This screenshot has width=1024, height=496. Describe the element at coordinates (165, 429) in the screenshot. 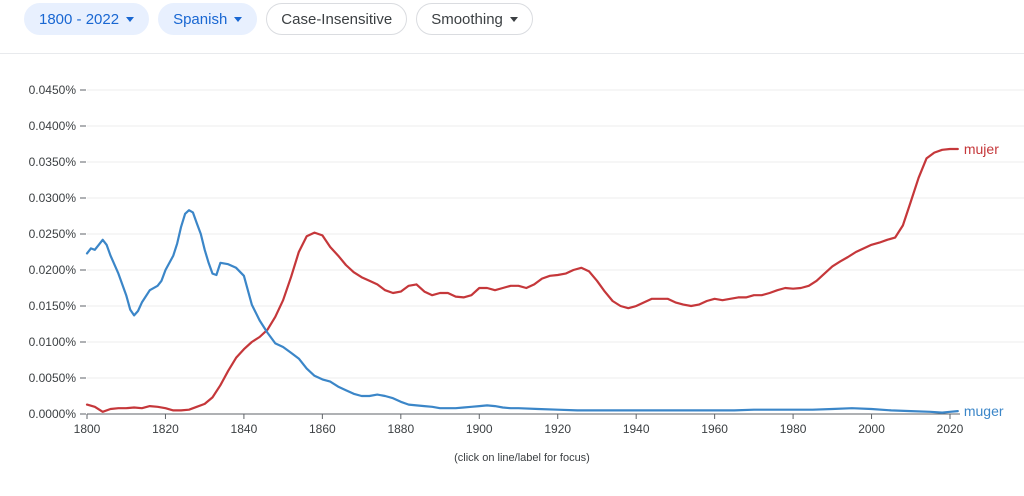

I see `x-tick-label: 1820` at that location.